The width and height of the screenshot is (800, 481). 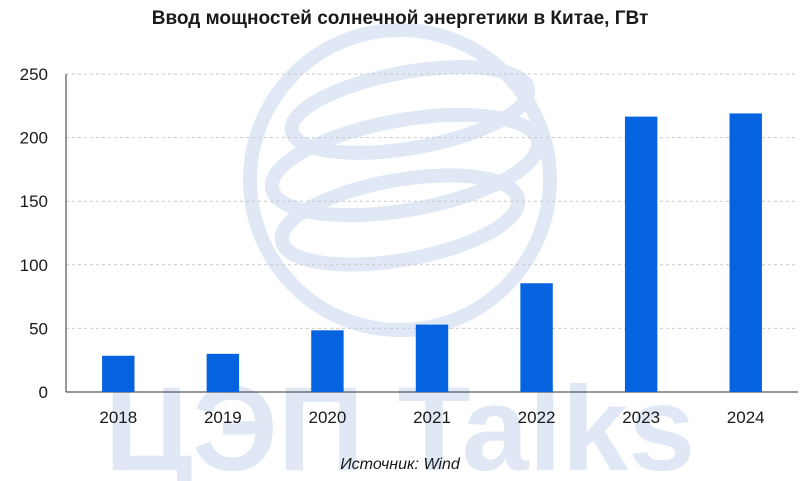 I want to click on source-note: Источник: Wind, so click(x=400, y=464).